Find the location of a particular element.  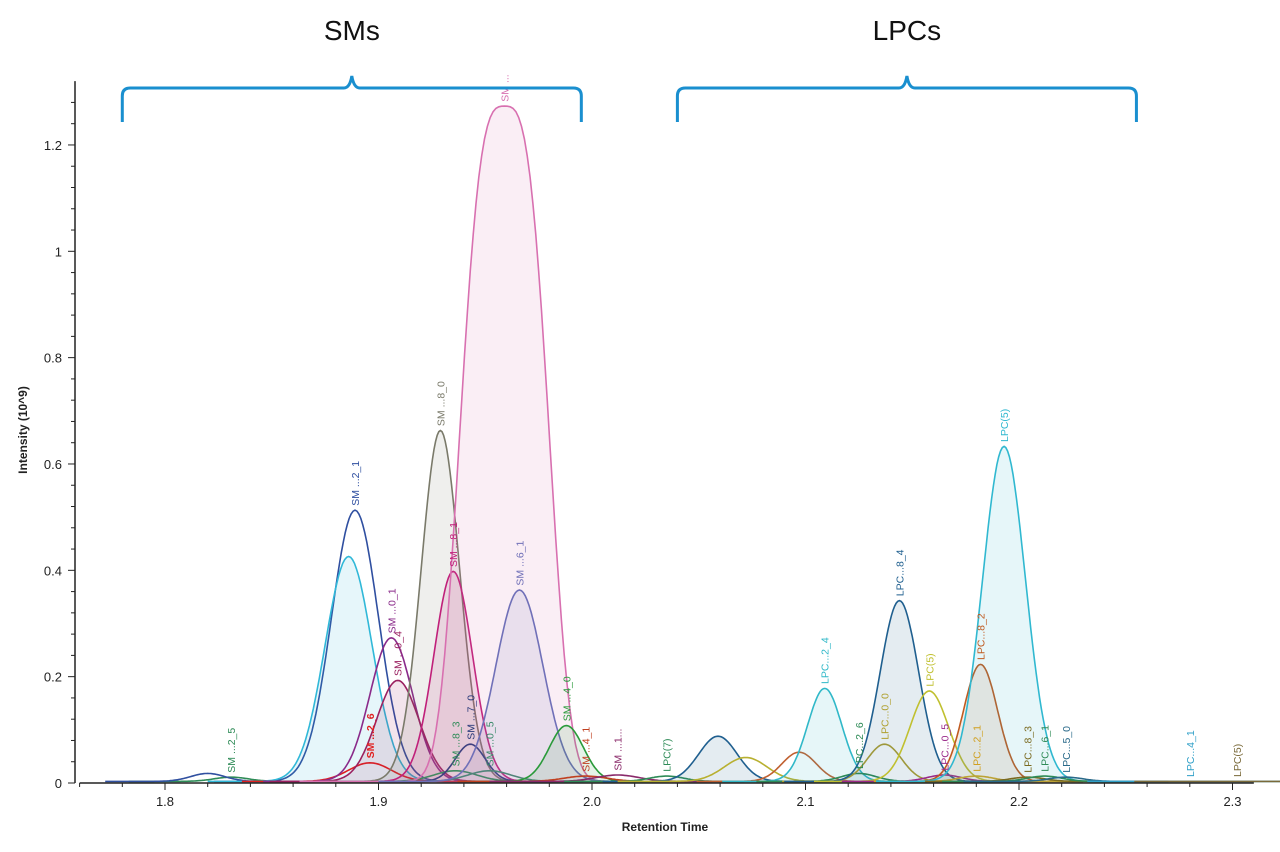

x-tick-label: 1.9 is located at coordinates (378, 801).